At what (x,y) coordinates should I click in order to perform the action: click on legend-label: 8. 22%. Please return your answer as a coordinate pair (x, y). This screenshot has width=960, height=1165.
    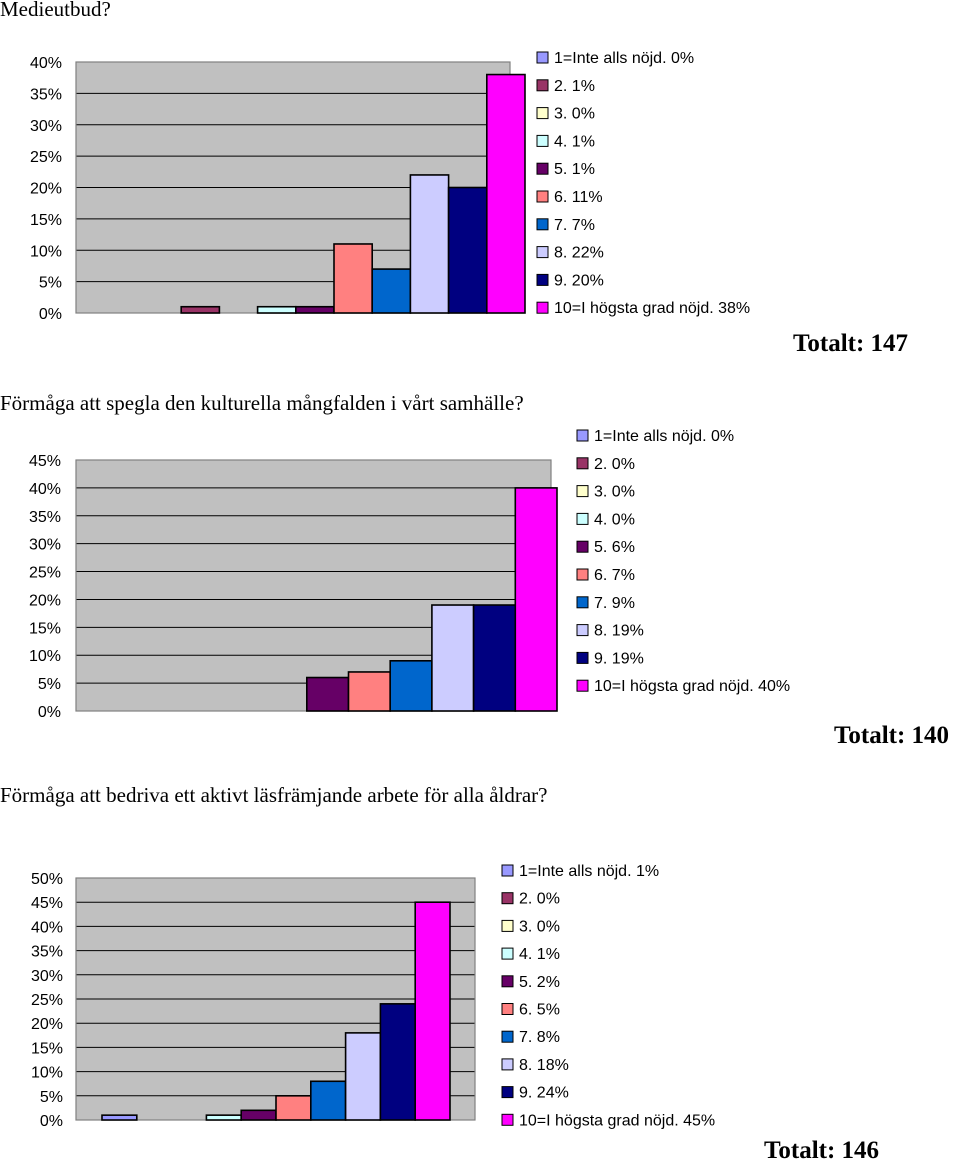
    Looking at the image, I should click on (579, 253).